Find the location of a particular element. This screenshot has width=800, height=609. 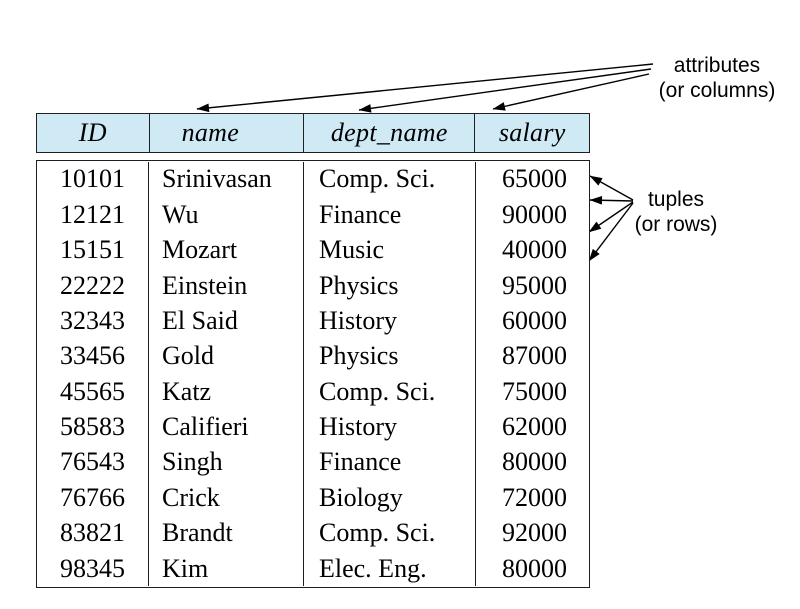

header-cell-name: name is located at coordinates (226, 133).